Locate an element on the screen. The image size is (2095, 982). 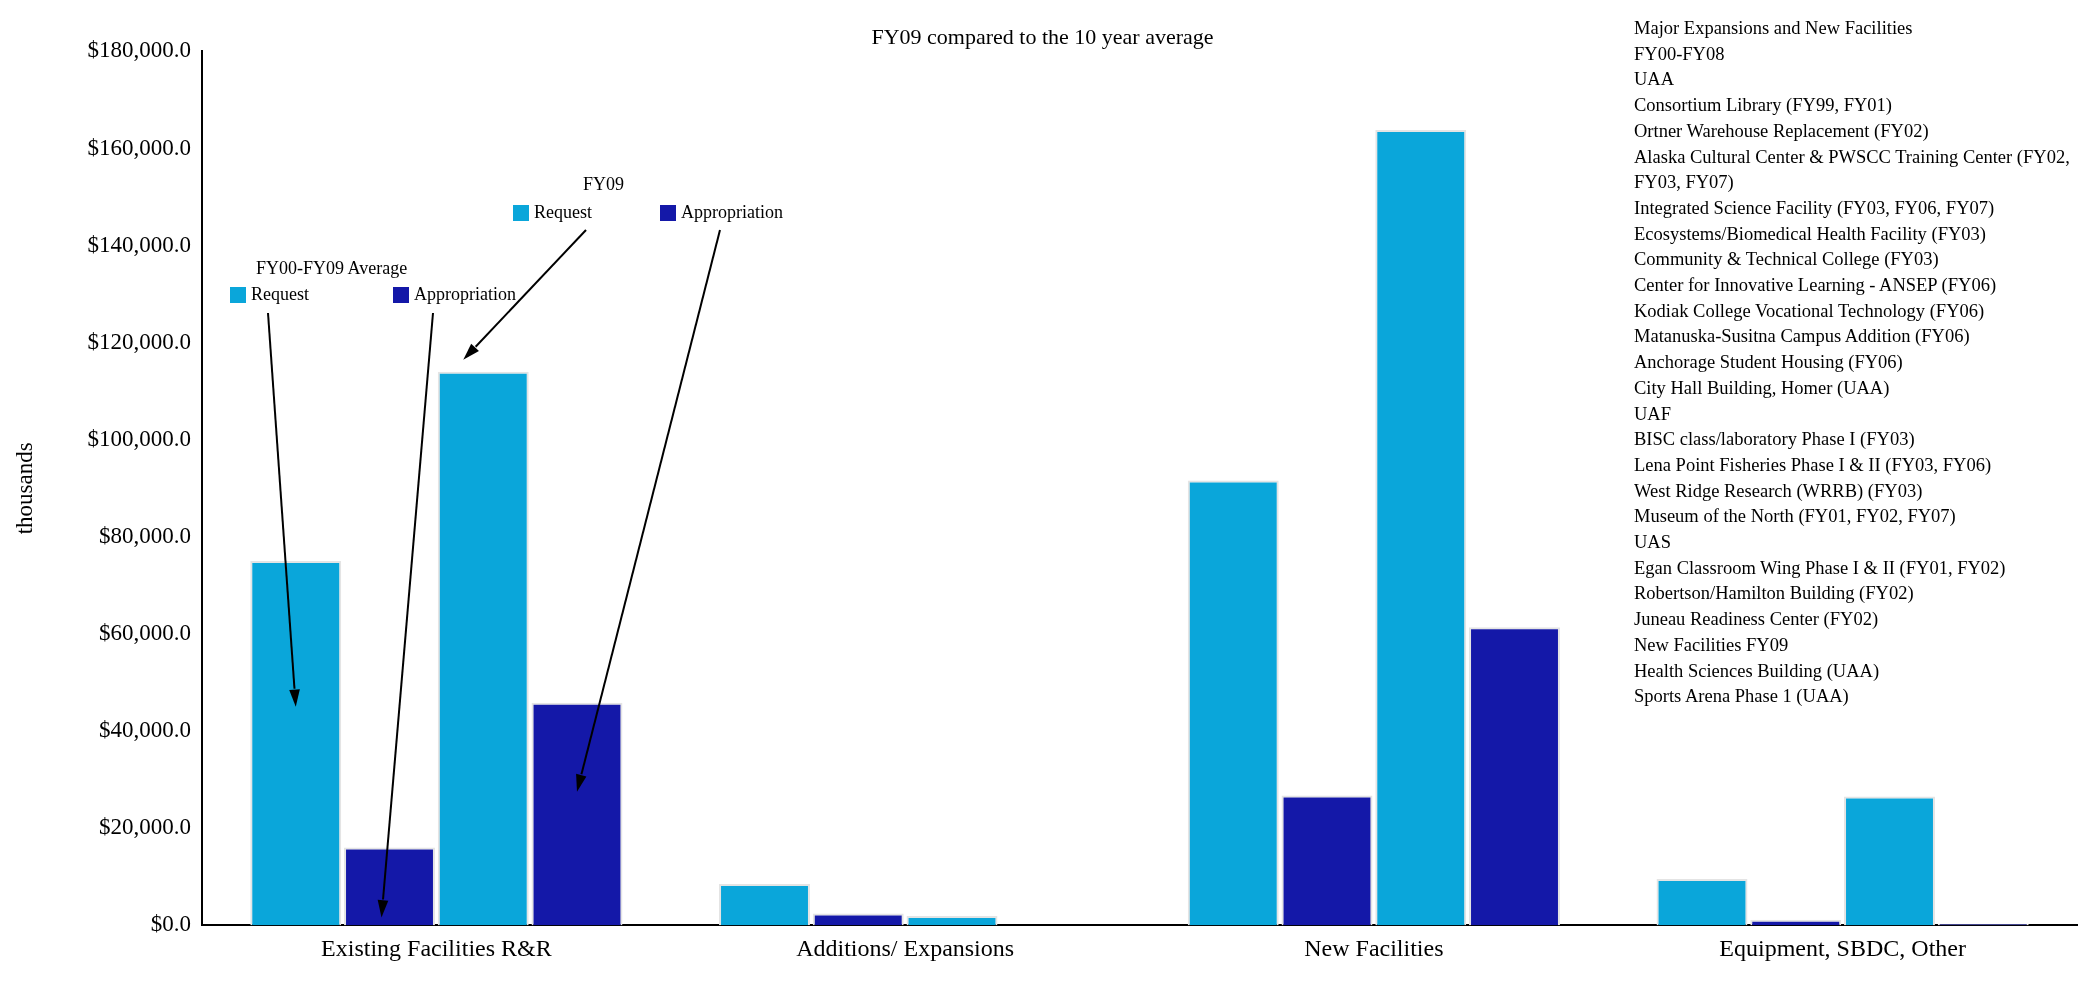
annotation: Community & Technical College (FY03) is located at coordinates (1787, 260).